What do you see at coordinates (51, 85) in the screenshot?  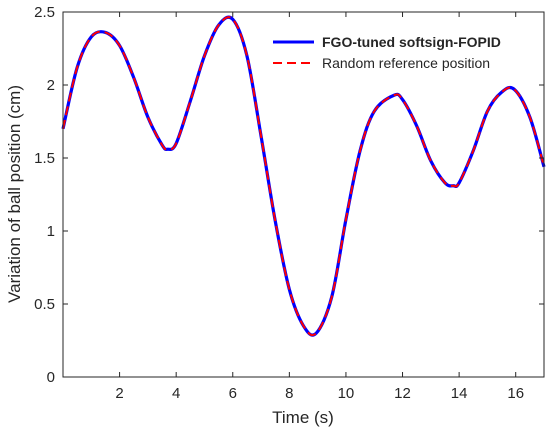 I see `y-tick-label: 2` at bounding box center [51, 85].